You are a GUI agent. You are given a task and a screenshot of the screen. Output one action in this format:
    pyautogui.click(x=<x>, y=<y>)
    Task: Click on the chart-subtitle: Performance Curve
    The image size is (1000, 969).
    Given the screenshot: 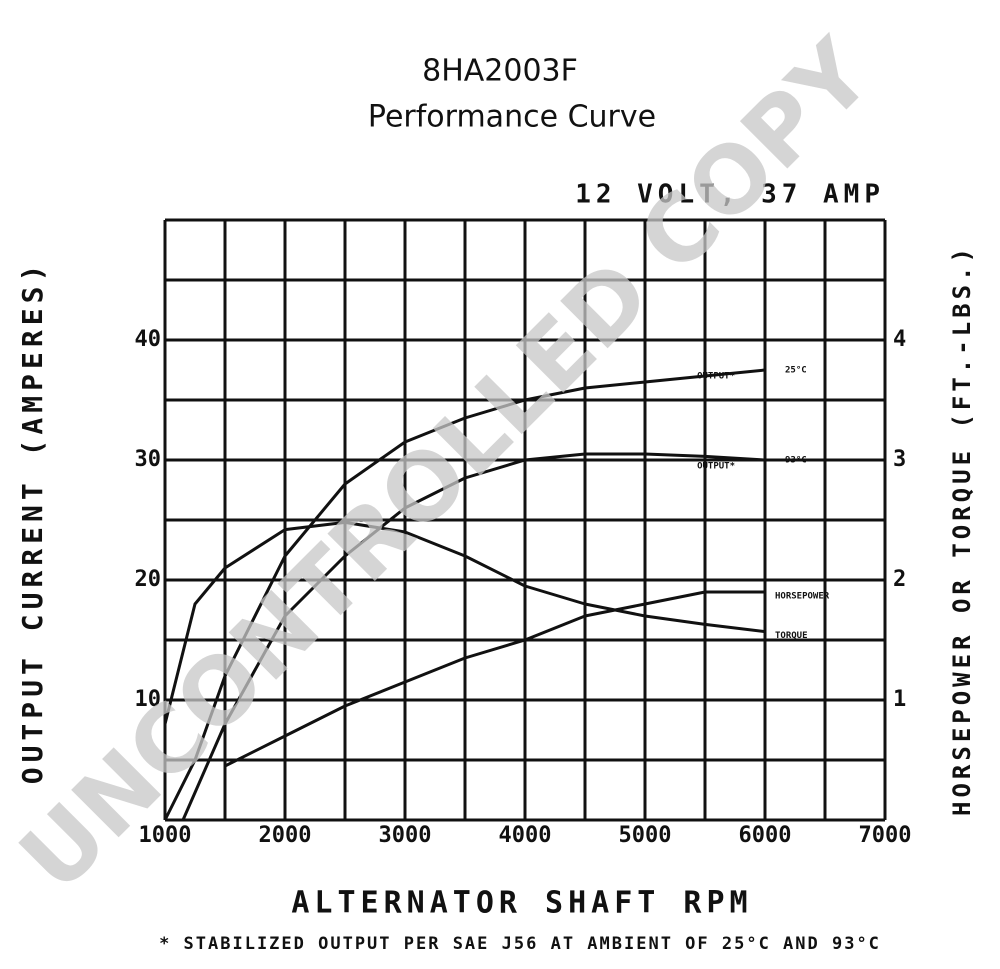 What is the action you would take?
    pyautogui.click(x=512, y=117)
    